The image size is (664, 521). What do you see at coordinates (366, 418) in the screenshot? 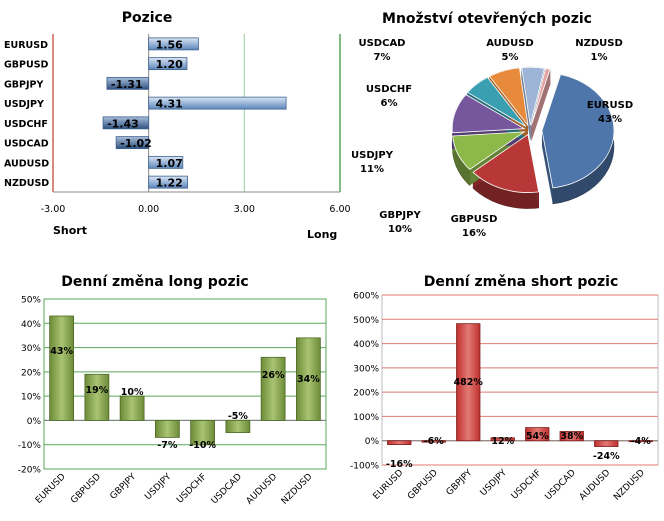
I see `y-tick-label: 100%` at bounding box center [366, 418].